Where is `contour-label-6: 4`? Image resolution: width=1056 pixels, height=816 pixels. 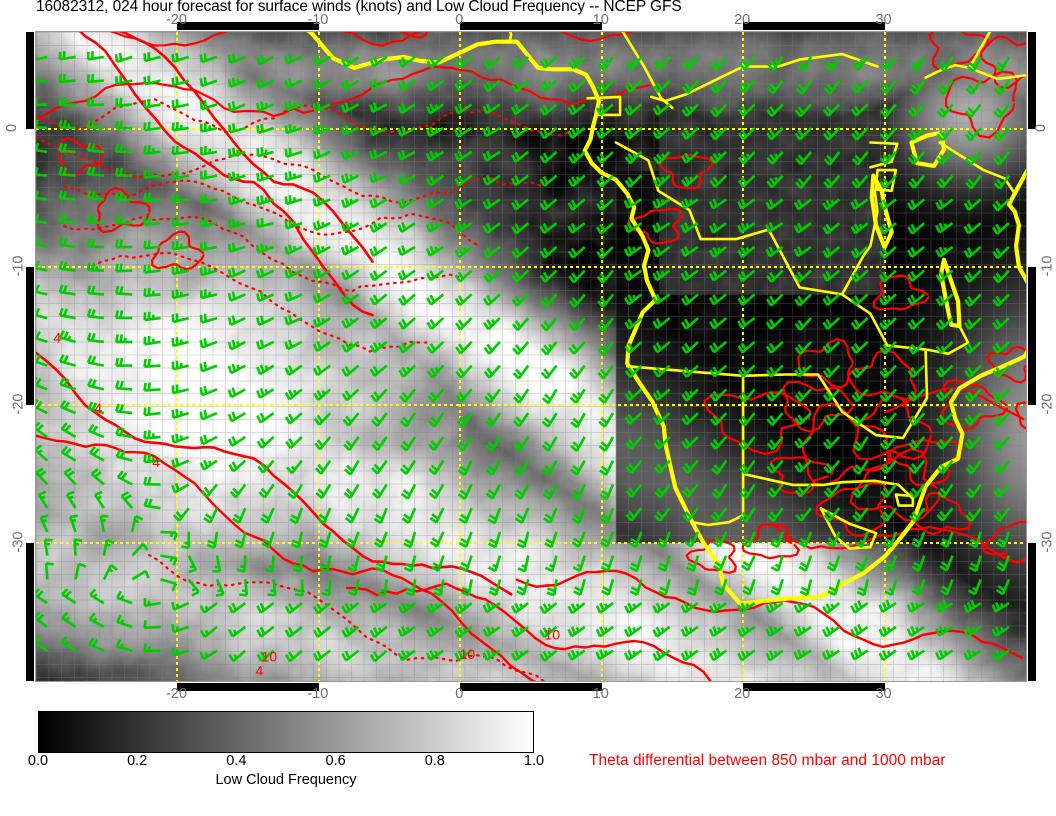
contour-label-6: 4 is located at coordinates (57, 338).